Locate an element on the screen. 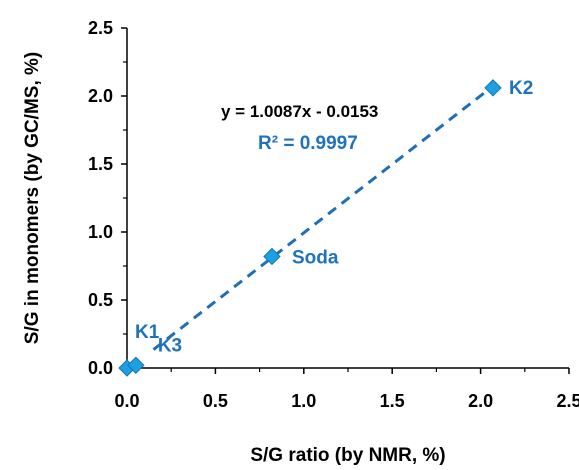 The width and height of the screenshot is (579, 470). data-point-k2 is located at coordinates (493, 88).